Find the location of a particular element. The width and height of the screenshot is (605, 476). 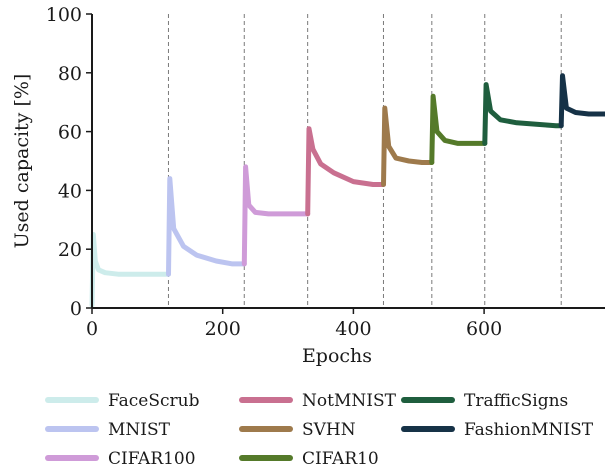

series-line-notmnist is located at coordinates (345, 171).